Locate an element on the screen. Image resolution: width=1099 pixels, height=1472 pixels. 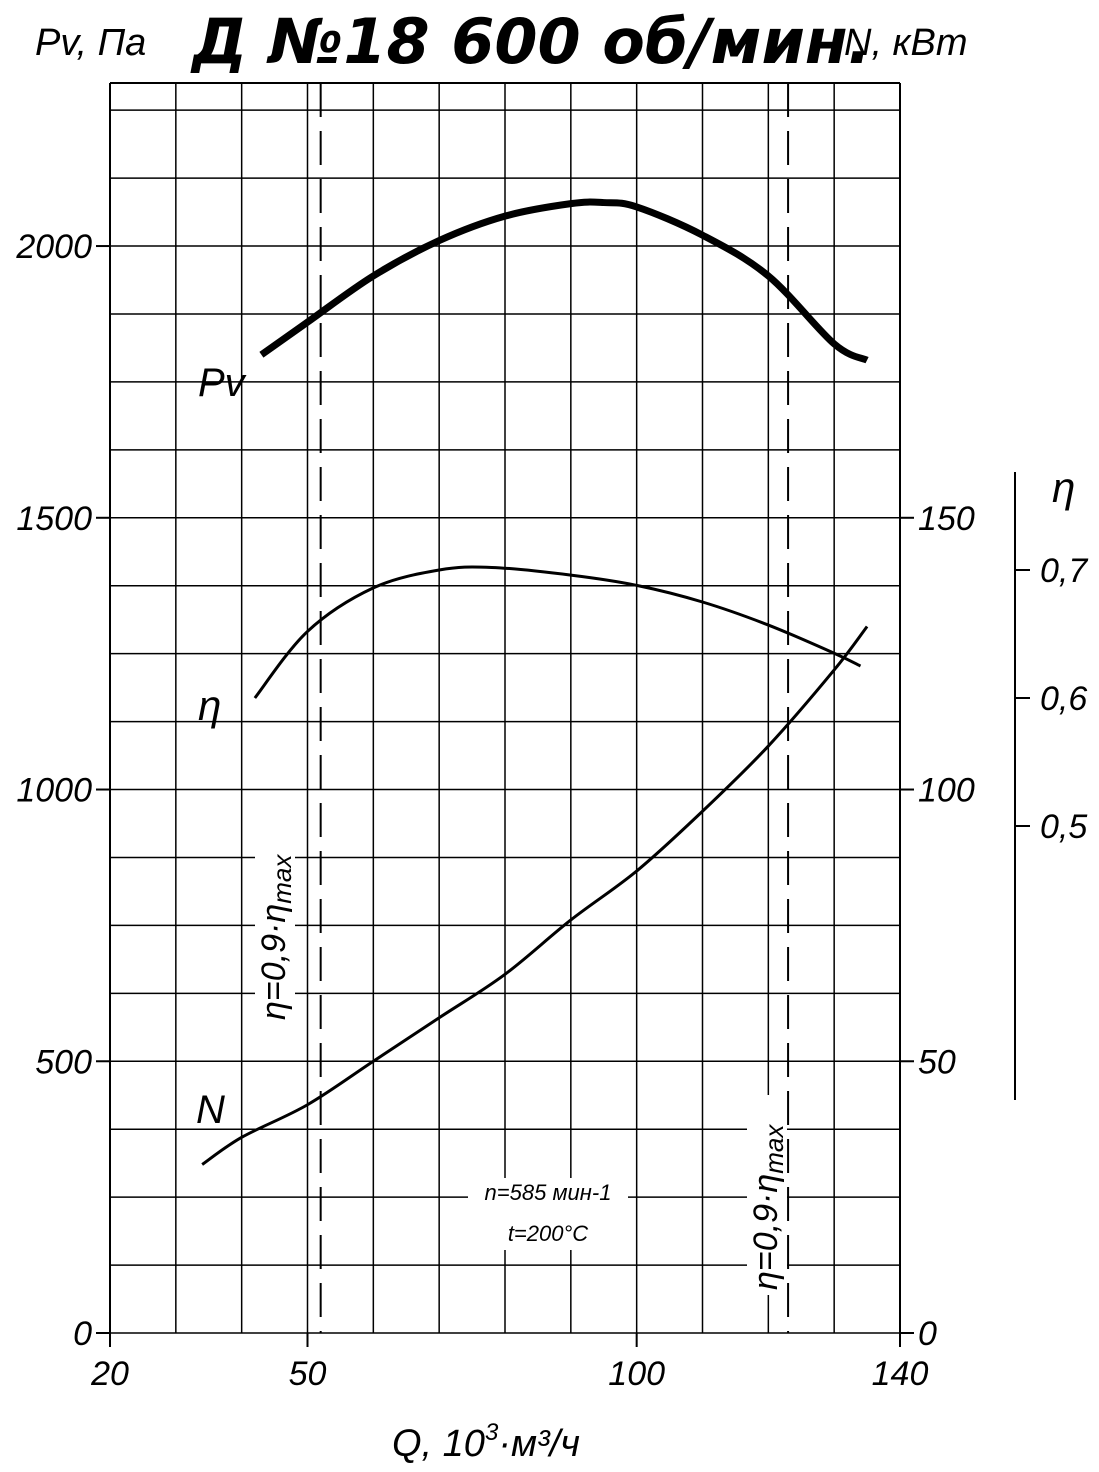
efficiency-curve is located at coordinates (557, 632).